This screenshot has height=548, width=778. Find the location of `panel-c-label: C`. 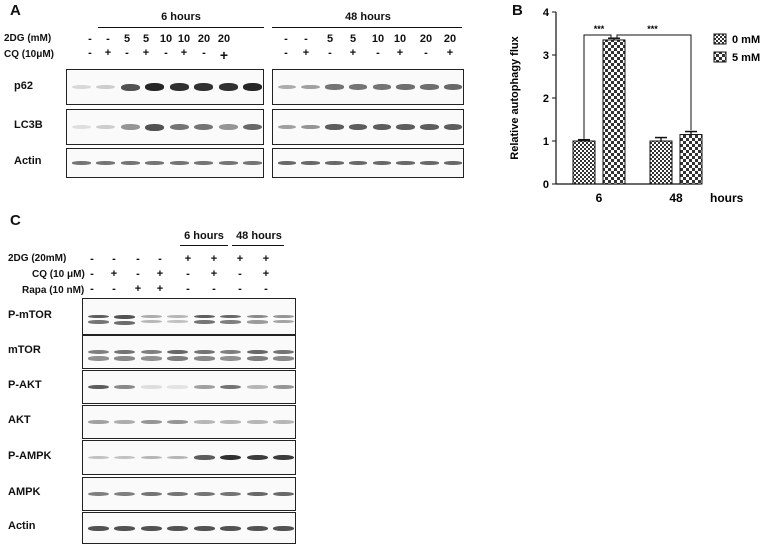

panel-c-label: C is located at coordinates (15, 220).